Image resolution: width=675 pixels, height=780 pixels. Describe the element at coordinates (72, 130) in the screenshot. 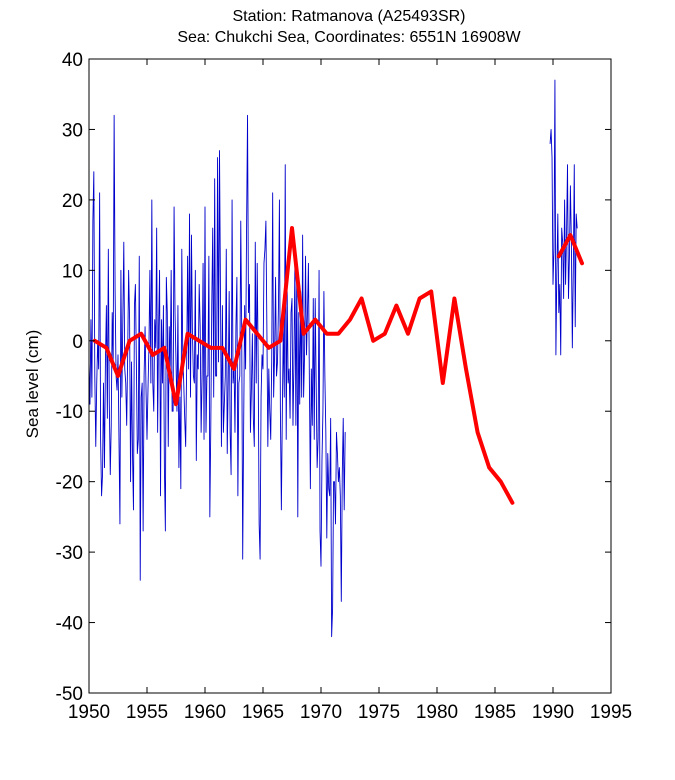

I see `y-tick-label: 30` at that location.